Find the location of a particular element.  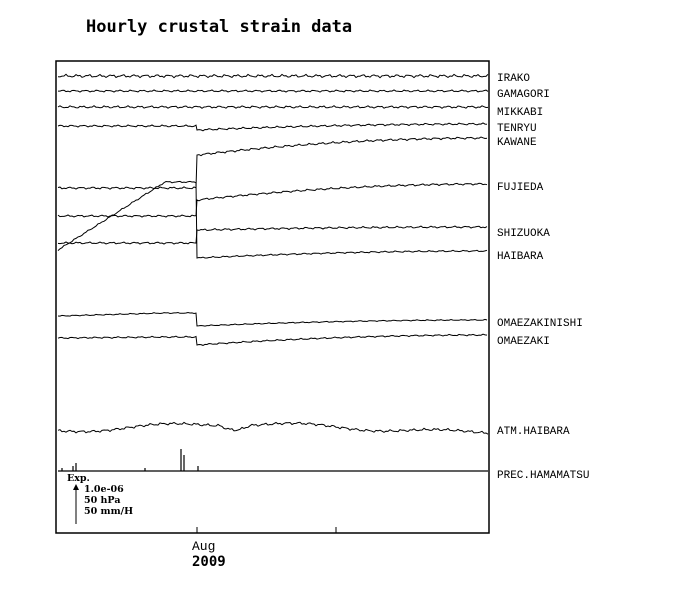

x-axis-ticks is located at coordinates (266, 530).